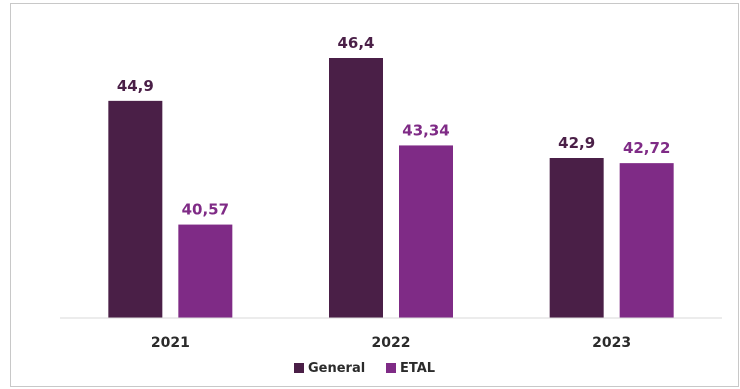 The image size is (740, 389). I want to click on value-label-general-2021: 44,9, so click(135, 86).